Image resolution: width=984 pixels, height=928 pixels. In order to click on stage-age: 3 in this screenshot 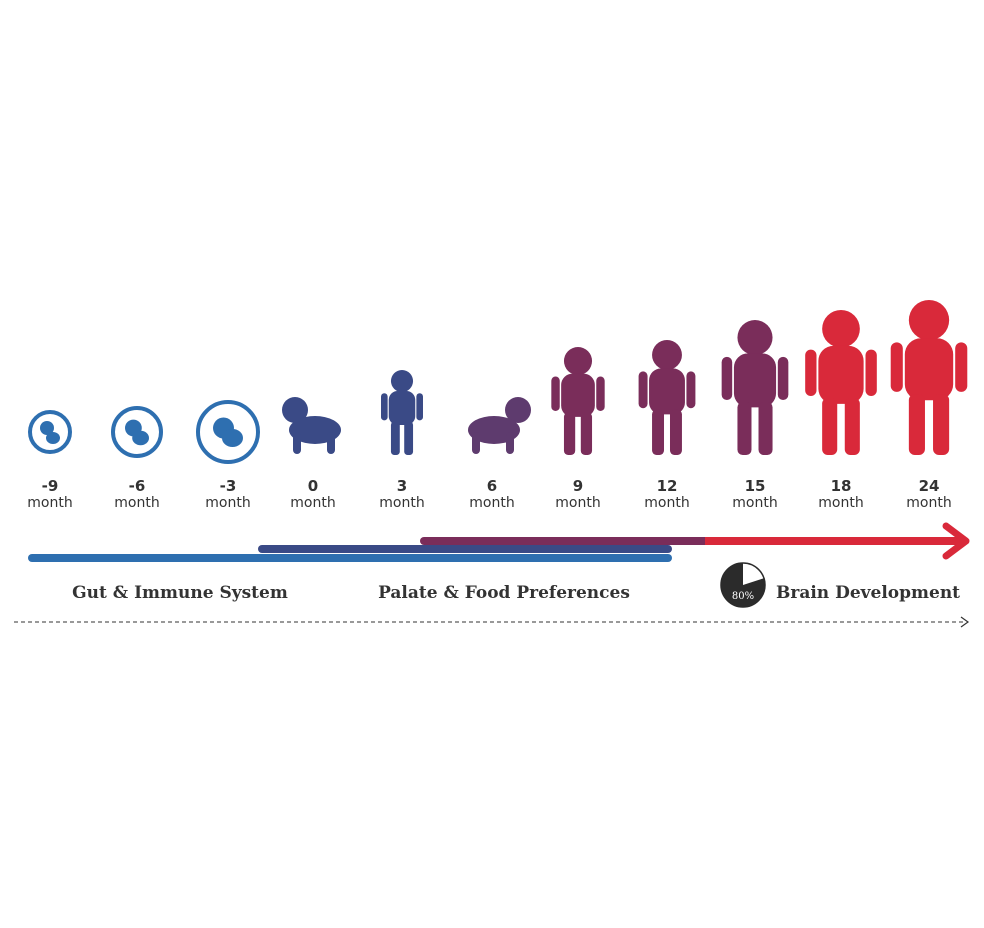, I will do `click(402, 486)`.